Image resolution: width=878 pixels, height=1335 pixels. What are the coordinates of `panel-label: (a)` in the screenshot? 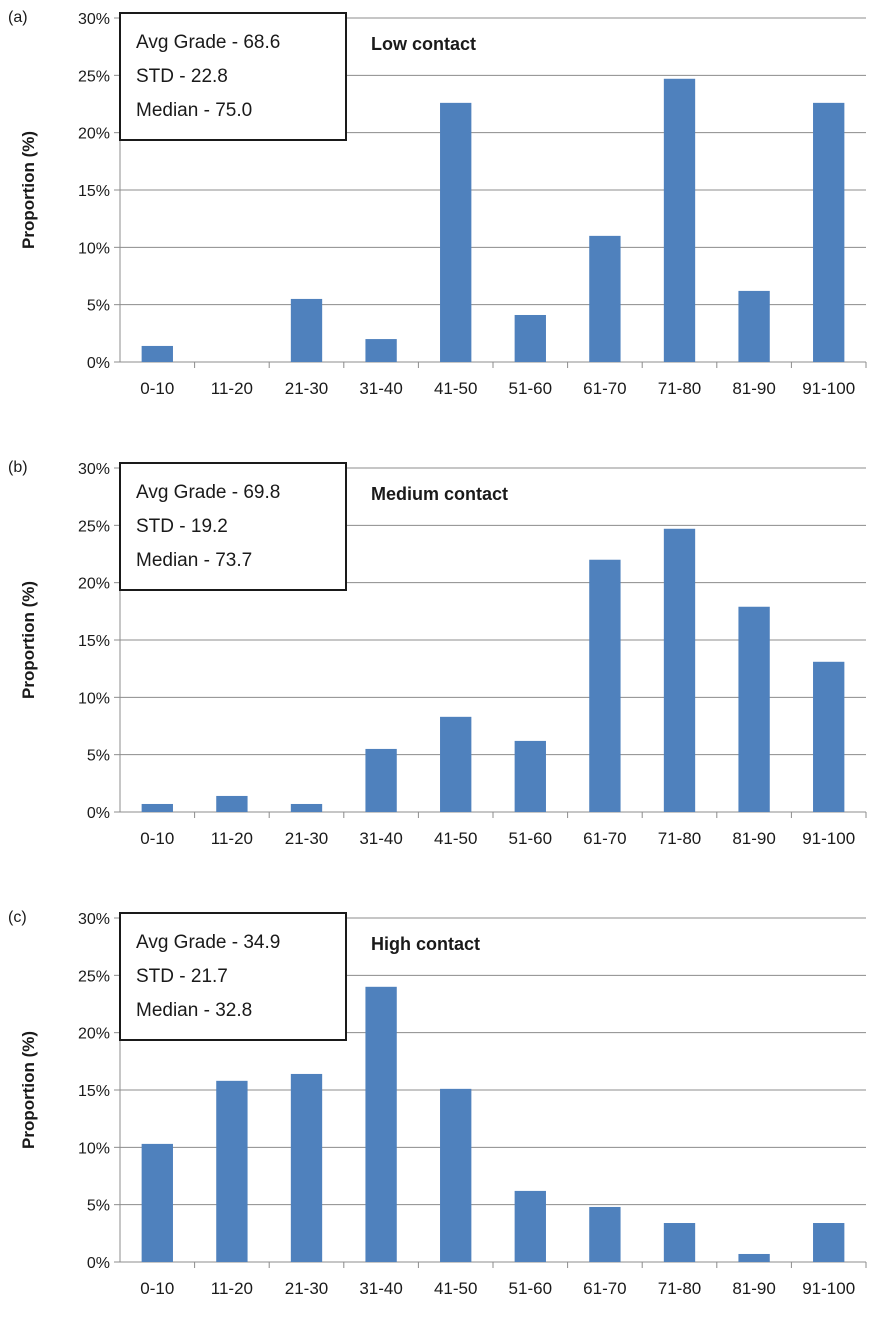 It's located at (18, 17).